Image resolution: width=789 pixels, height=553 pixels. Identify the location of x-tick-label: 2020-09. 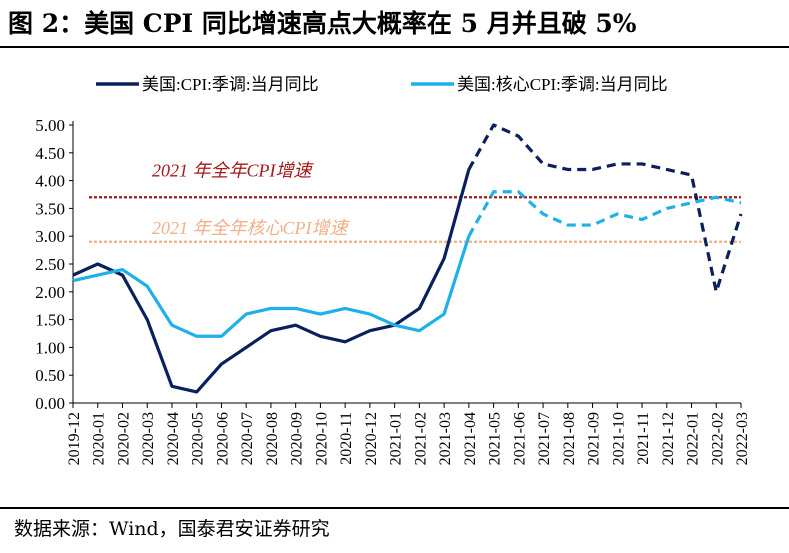
(297, 438).